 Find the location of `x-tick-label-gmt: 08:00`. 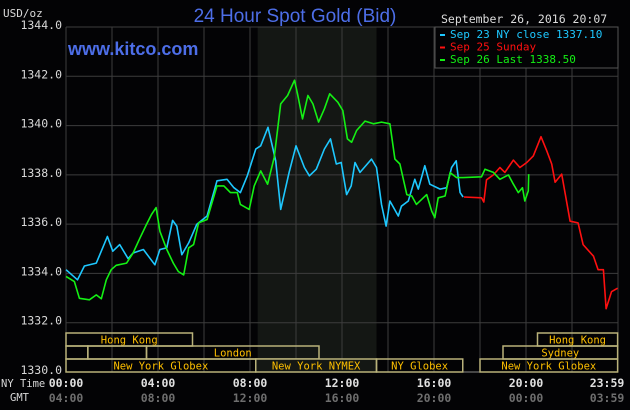

x-tick-label-gmt: 08:00 is located at coordinates (158, 398).